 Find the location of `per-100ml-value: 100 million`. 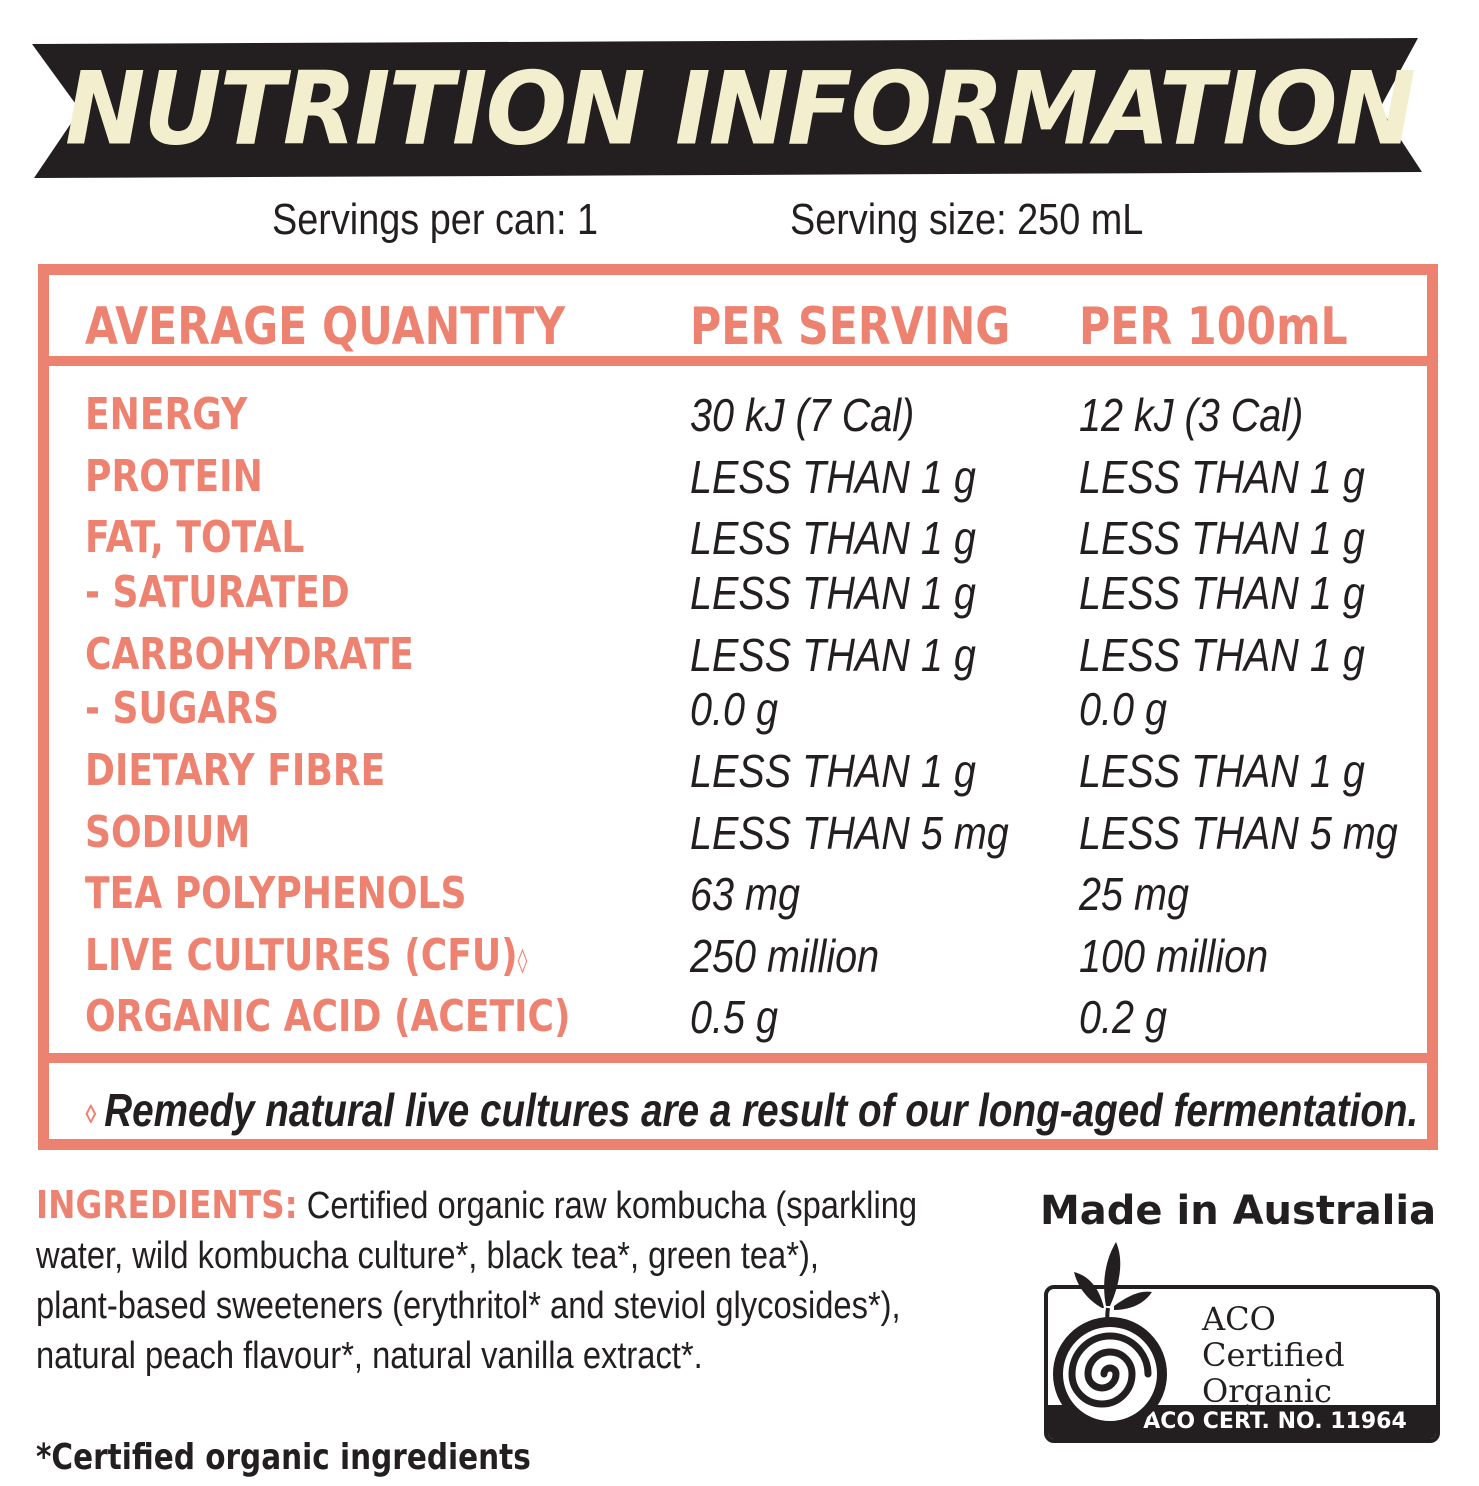

per-100ml-value: 100 million is located at coordinates (1174, 956).